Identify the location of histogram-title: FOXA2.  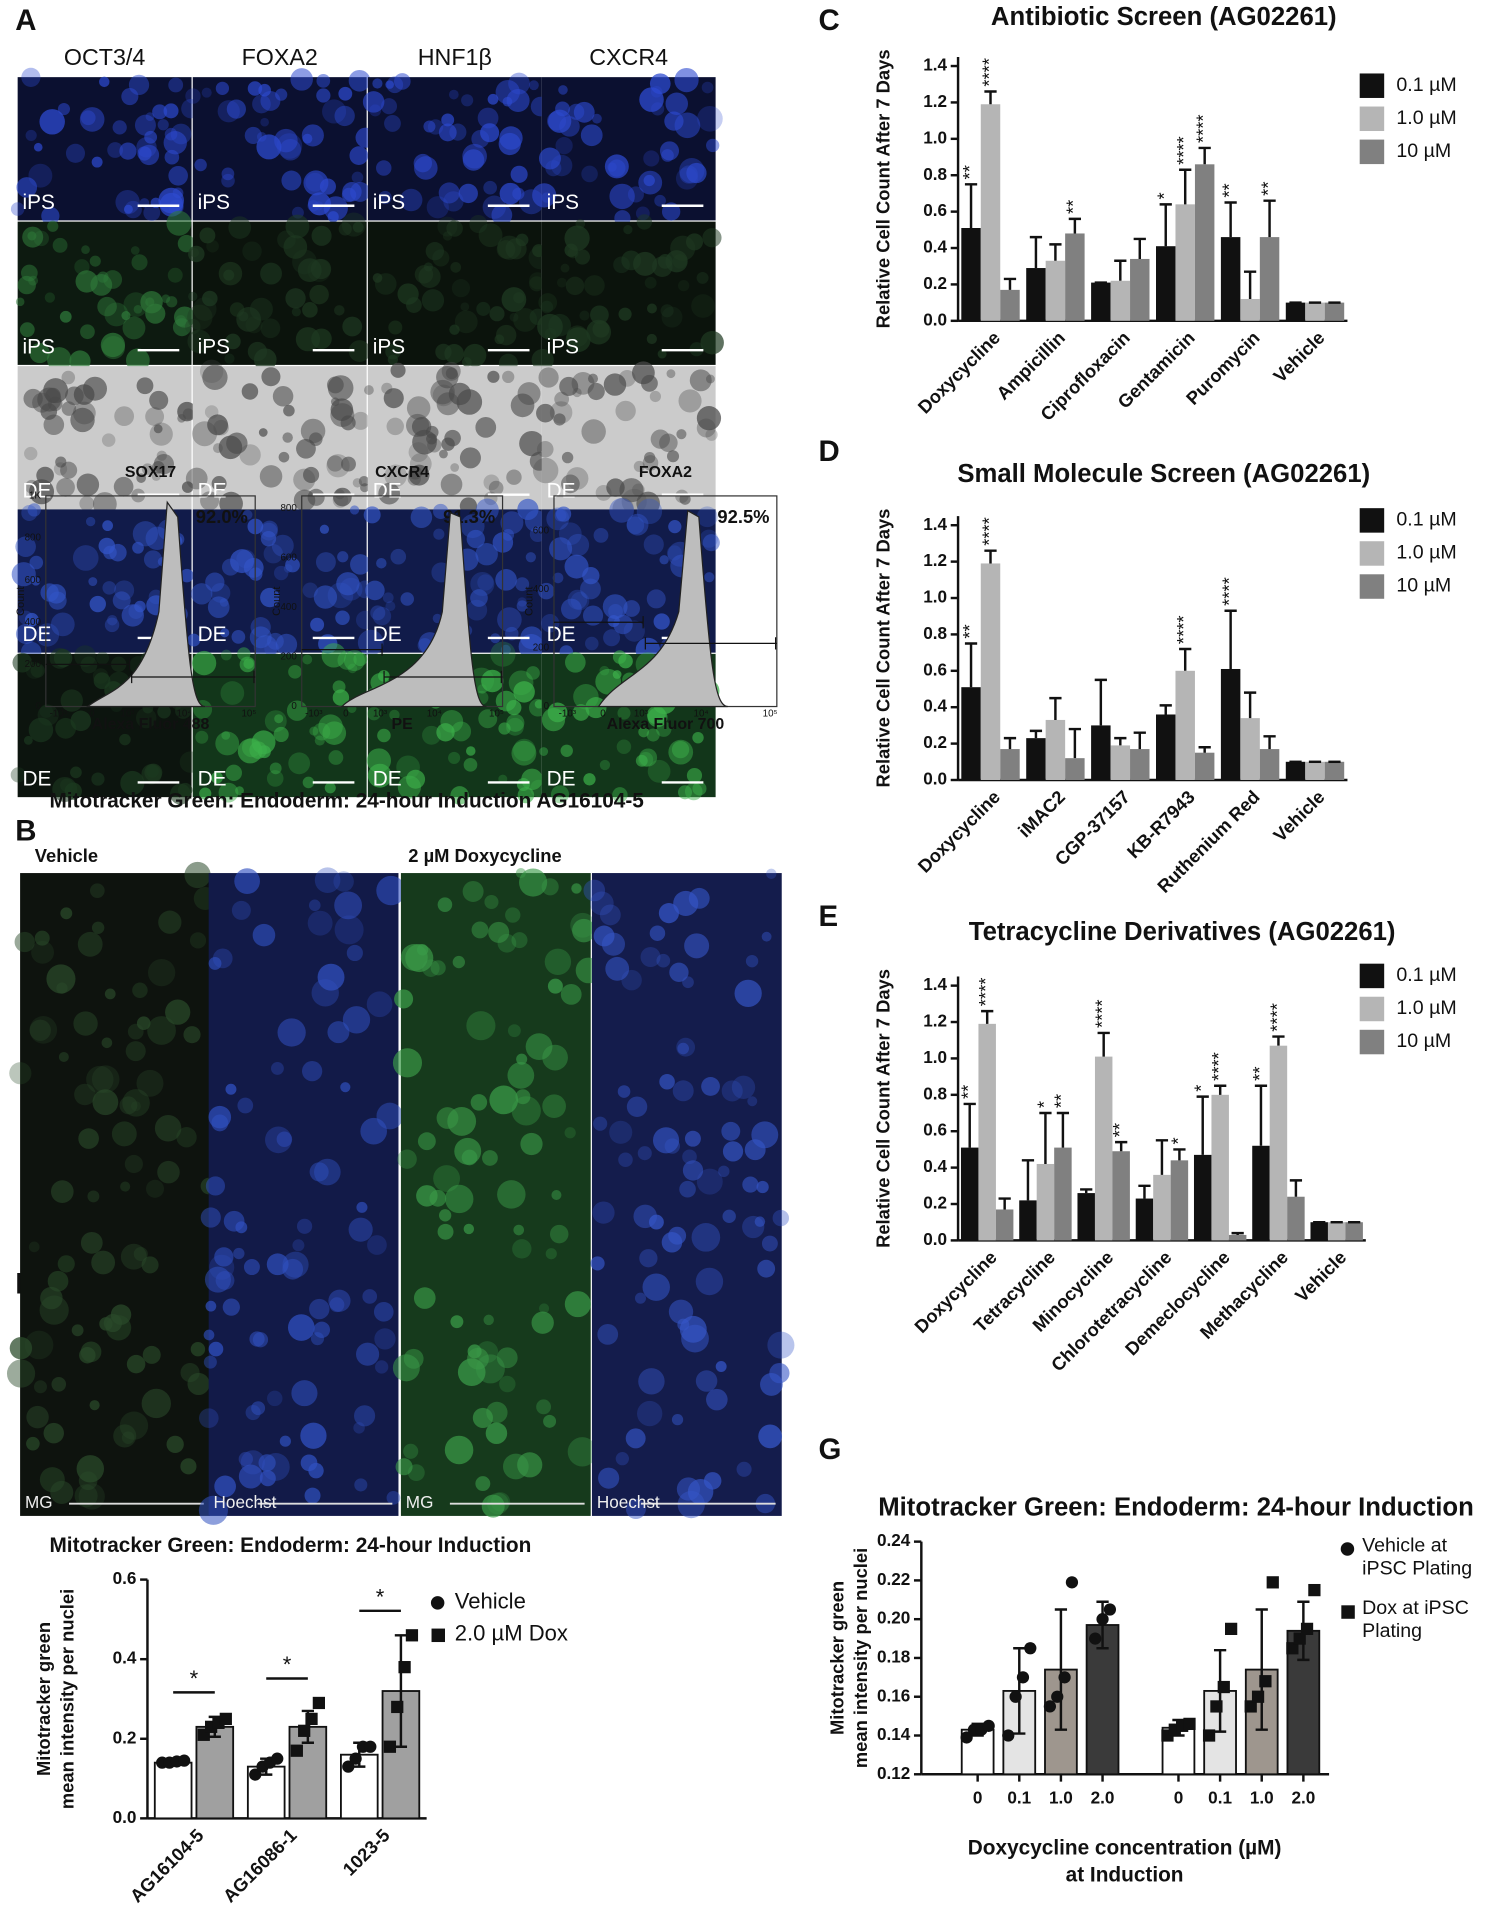
(665, 472).